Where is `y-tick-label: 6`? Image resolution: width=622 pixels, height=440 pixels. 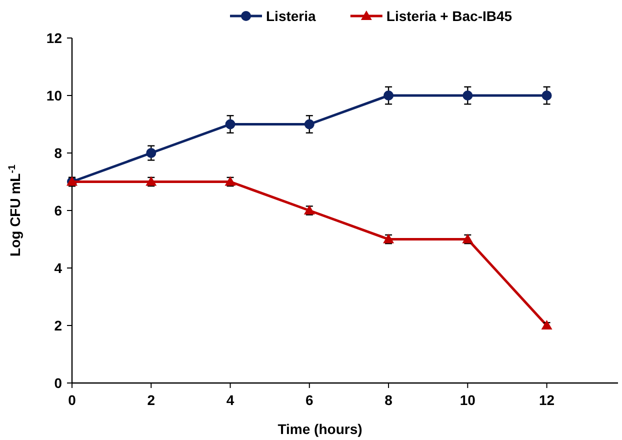
y-tick-label: 6 is located at coordinates (58, 210).